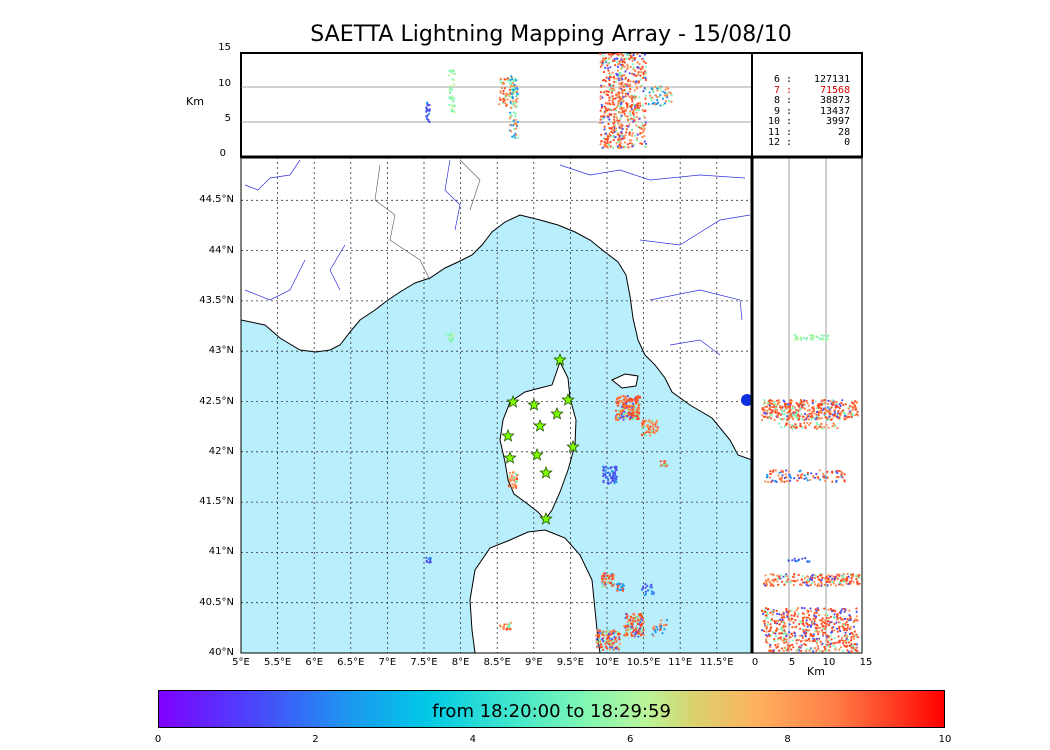  What do you see at coordinates (746, 400) in the screenshot?
I see `station-mainland-marker` at bounding box center [746, 400].